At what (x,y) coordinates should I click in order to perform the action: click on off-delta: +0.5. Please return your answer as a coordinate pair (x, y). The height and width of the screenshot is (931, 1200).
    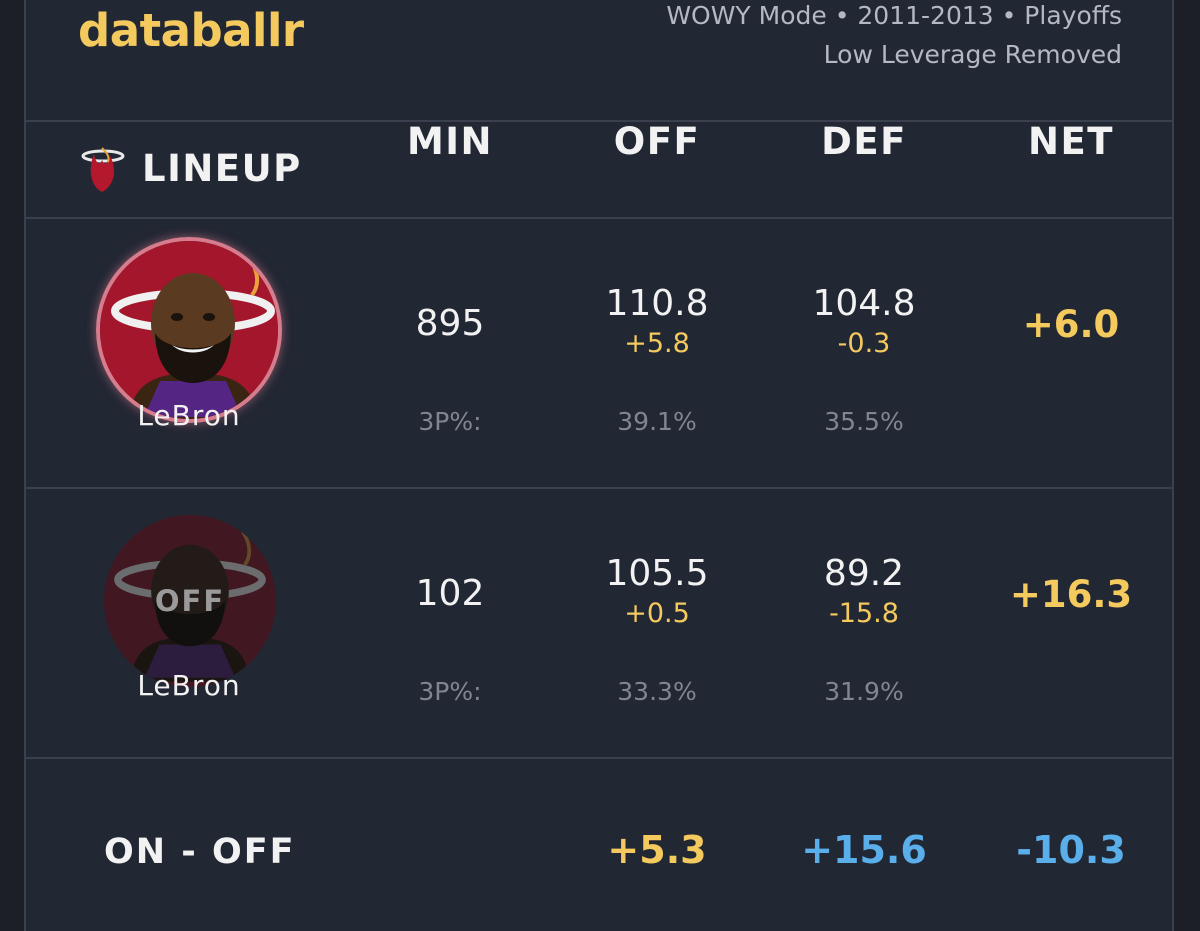
    Looking at the image, I should click on (657, 613).